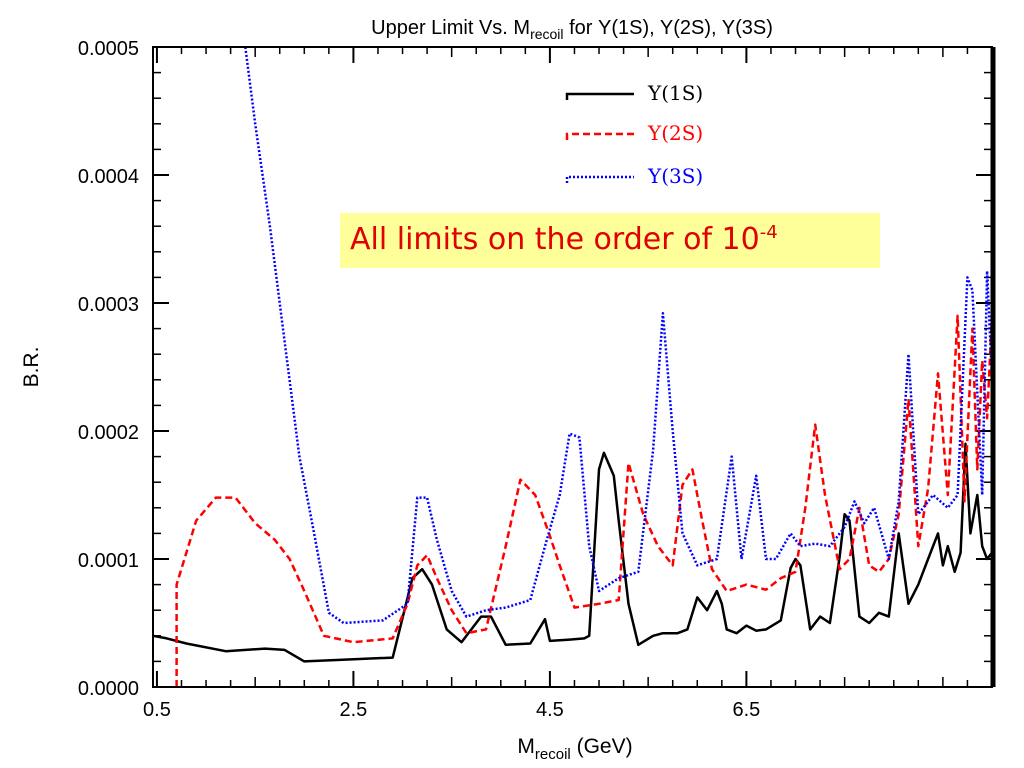  What do you see at coordinates (675, 133) in the screenshot?
I see `legend-label-2s: Υ(2S)` at bounding box center [675, 133].